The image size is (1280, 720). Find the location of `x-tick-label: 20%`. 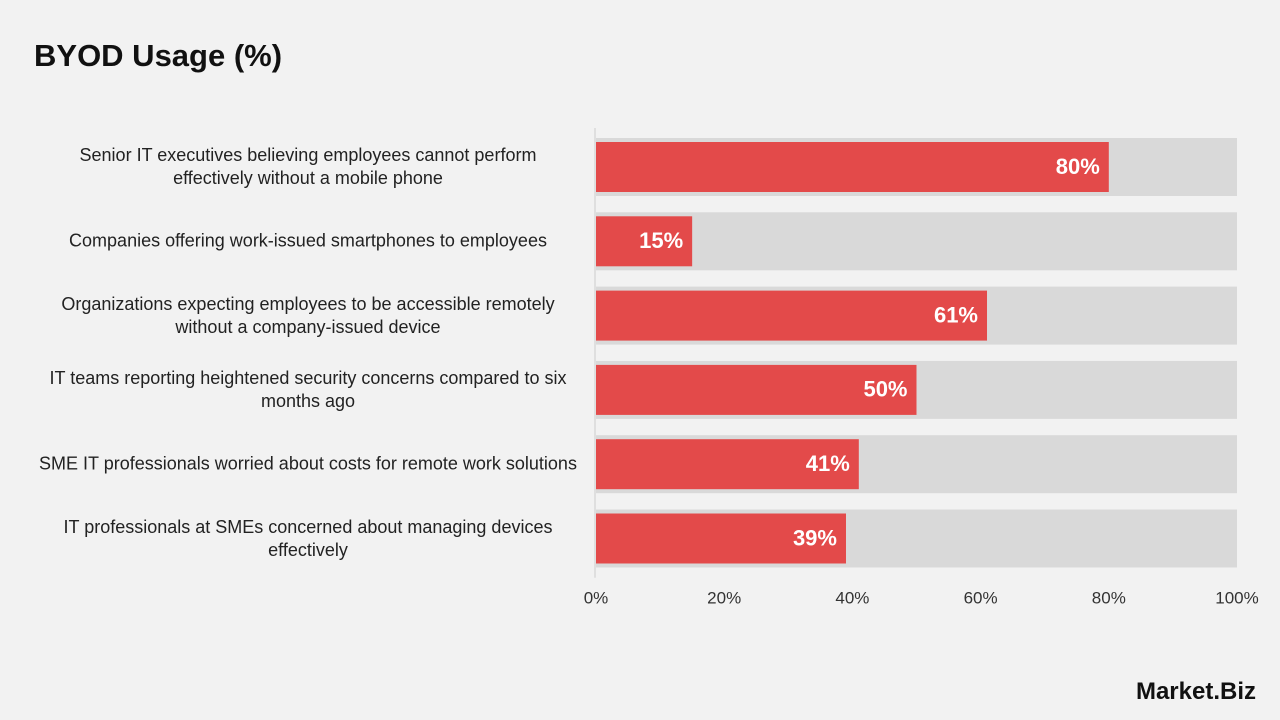

x-tick-label: 20% is located at coordinates (724, 597).